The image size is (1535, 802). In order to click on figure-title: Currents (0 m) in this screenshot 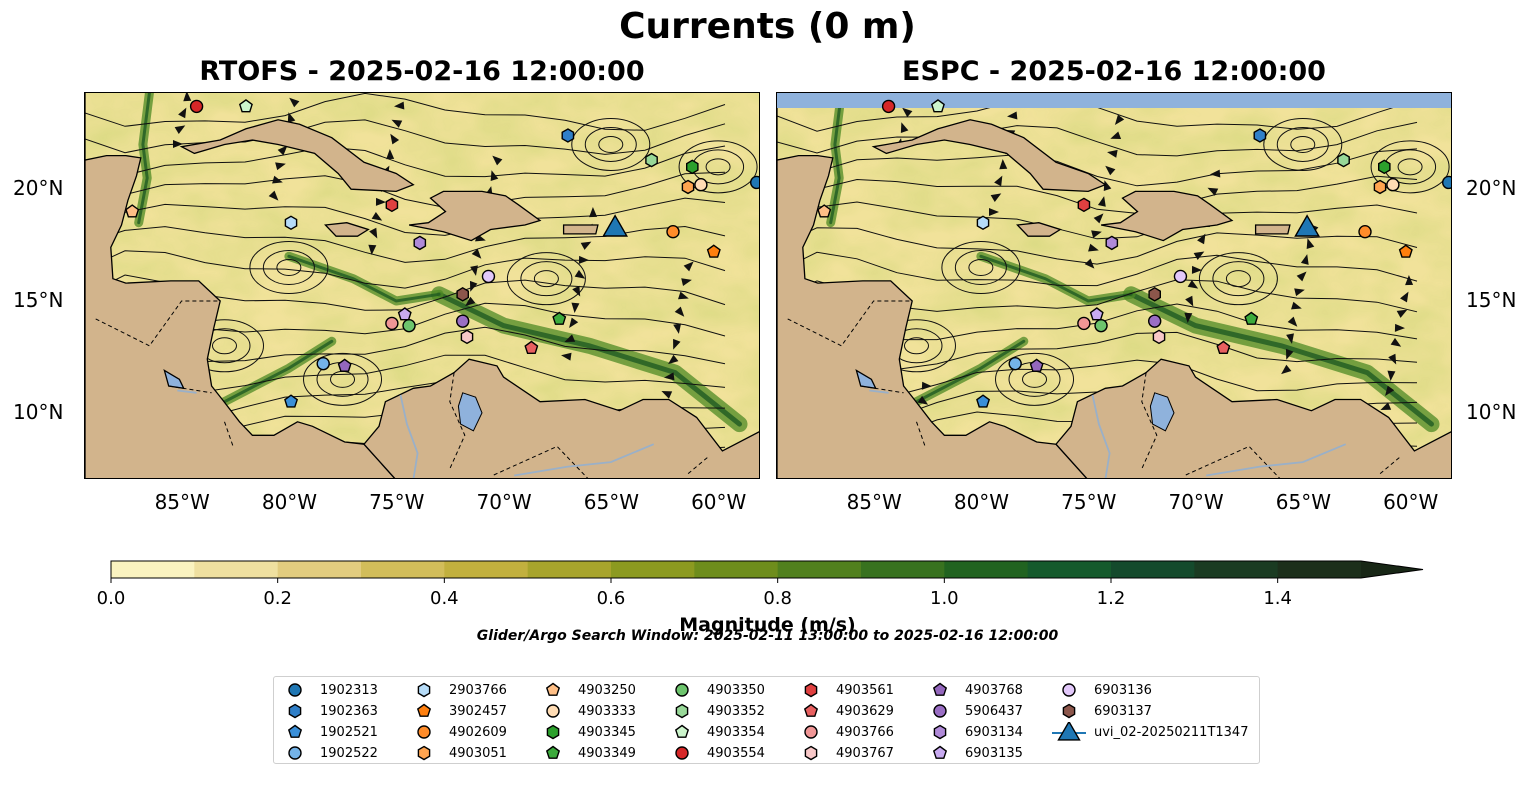, I will do `click(767, 26)`.